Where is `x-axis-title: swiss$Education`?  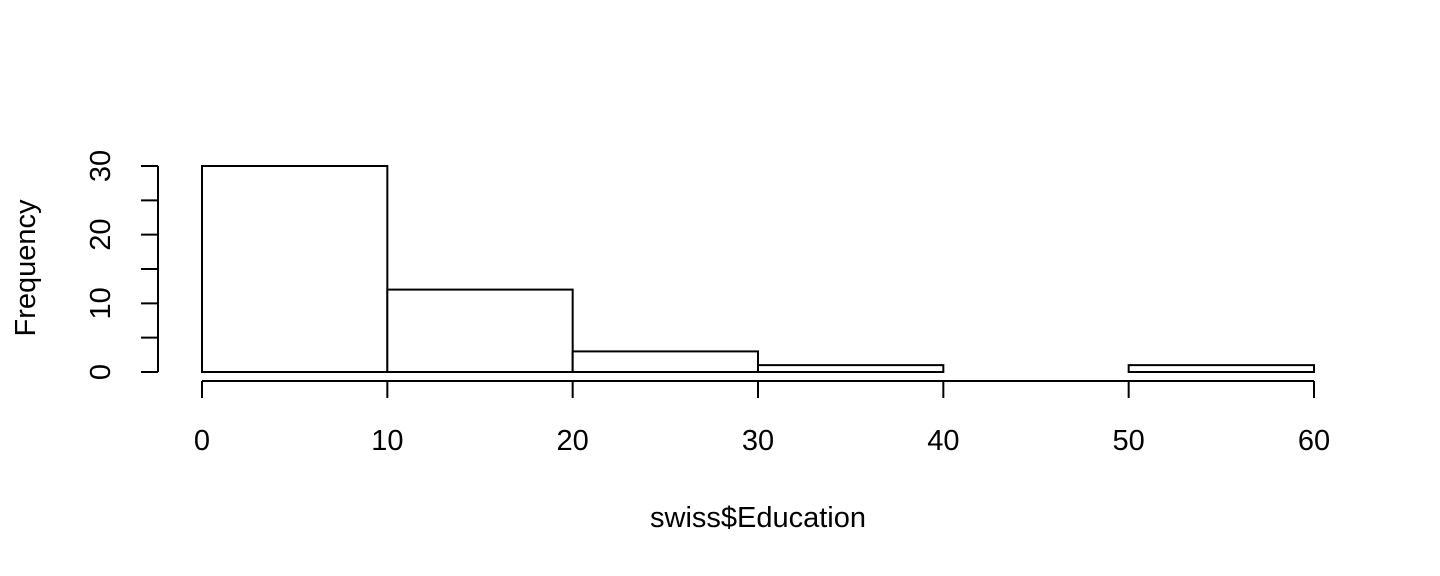 x-axis-title: swiss$Education is located at coordinates (758, 518).